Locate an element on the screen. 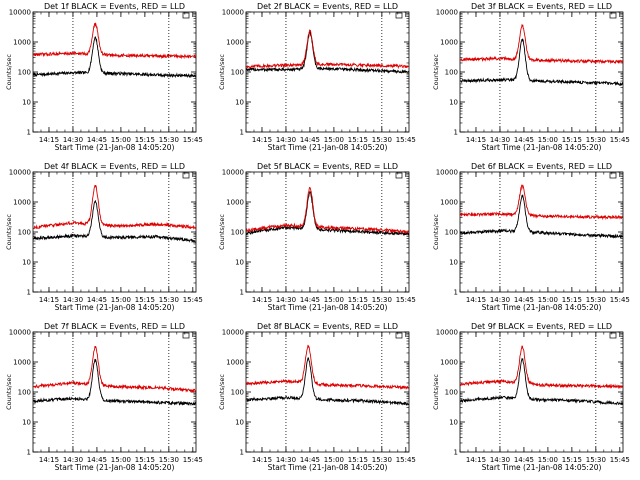 The width and height of the screenshot is (640, 480). chart-title: Det 8f BLACK = Events, RED = LLD is located at coordinates (327, 326).